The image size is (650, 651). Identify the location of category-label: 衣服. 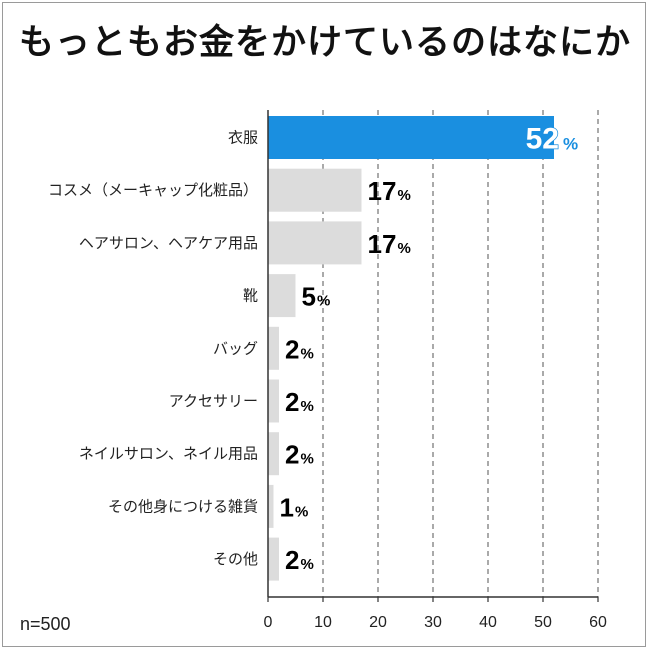
(243, 138).